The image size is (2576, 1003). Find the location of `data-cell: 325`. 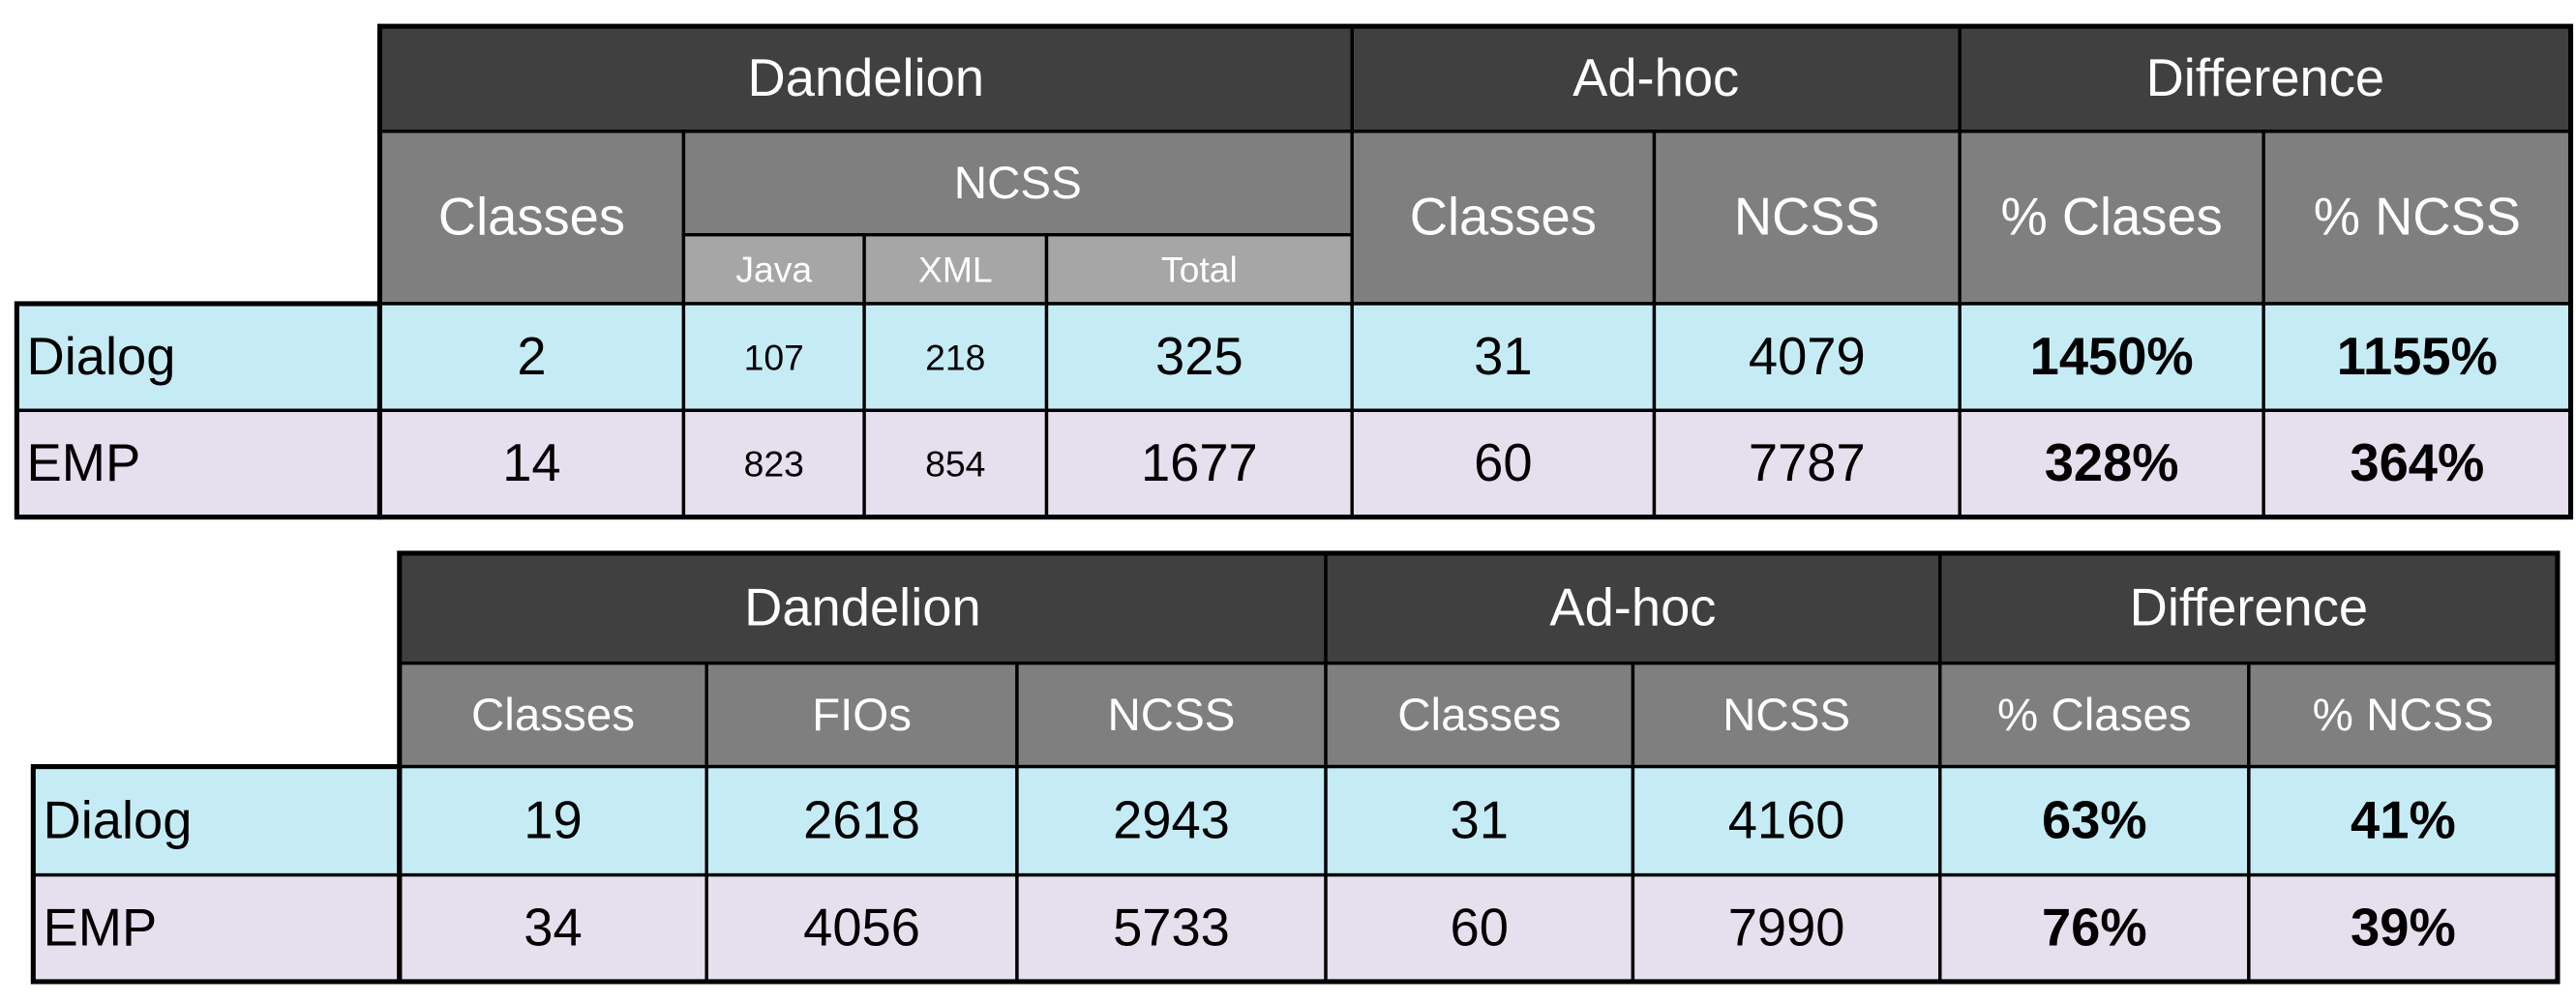

data-cell: 325 is located at coordinates (1199, 356).